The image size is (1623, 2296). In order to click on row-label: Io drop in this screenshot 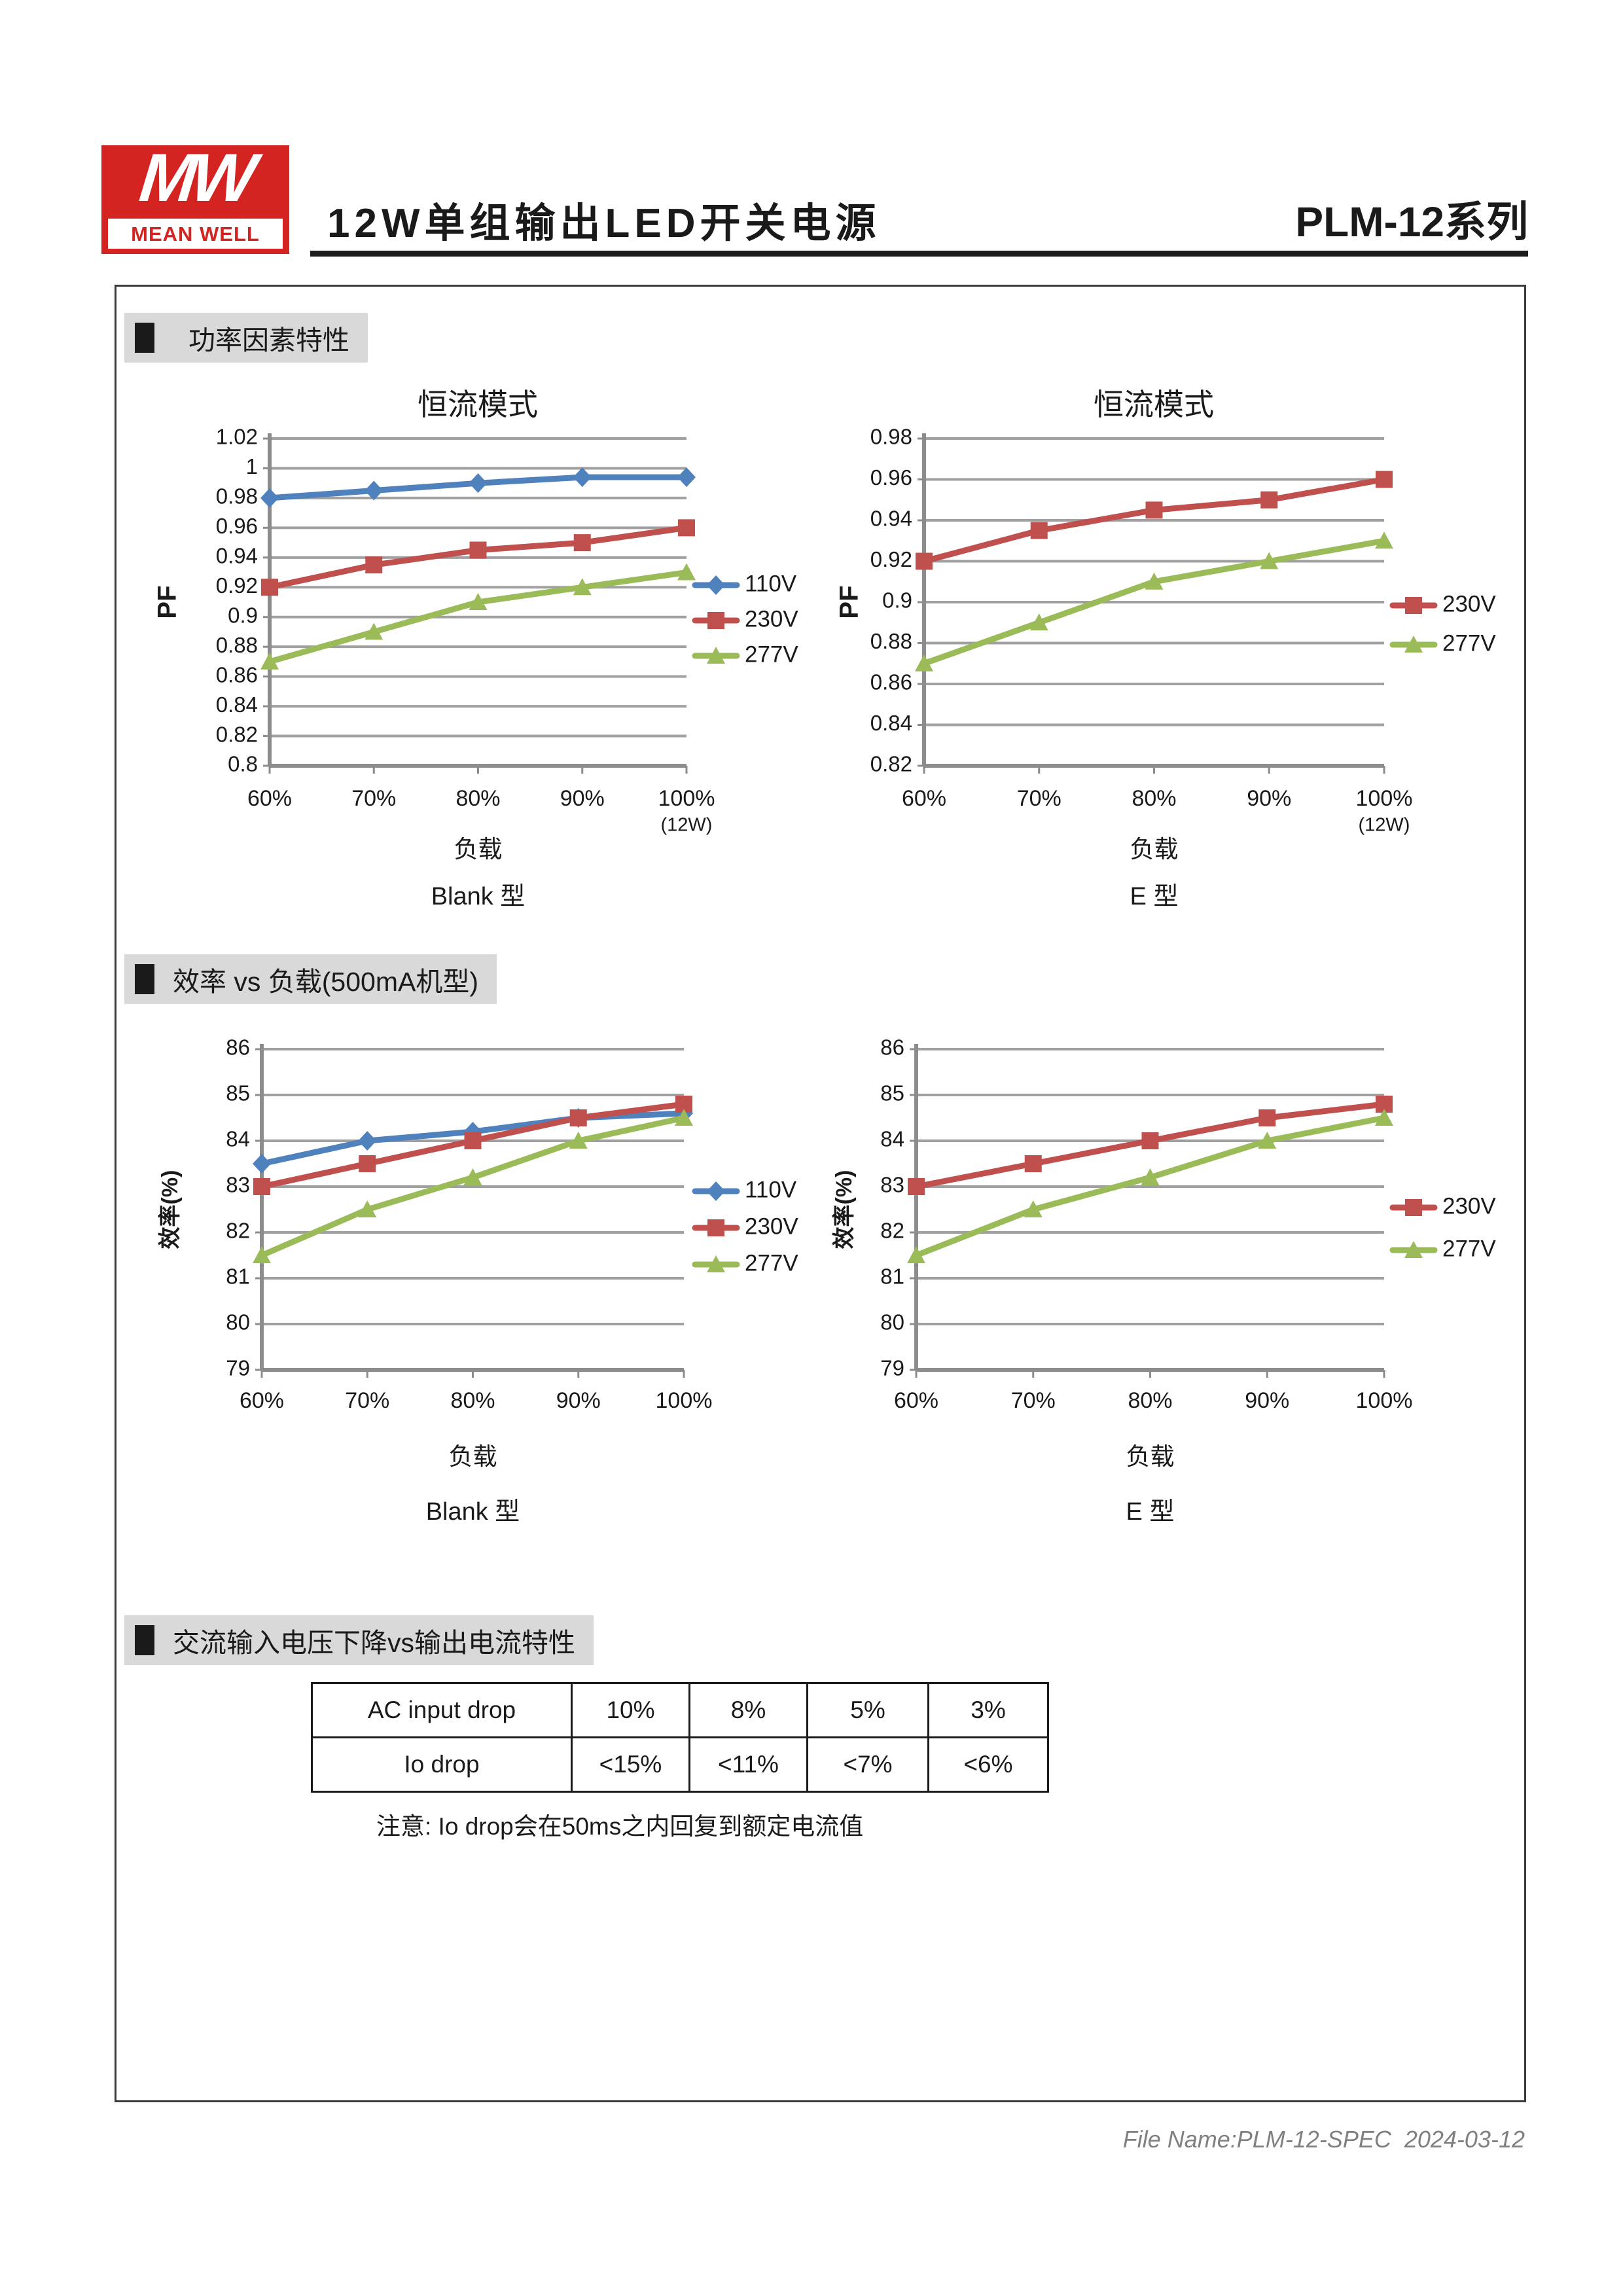, I will do `click(442, 1764)`.